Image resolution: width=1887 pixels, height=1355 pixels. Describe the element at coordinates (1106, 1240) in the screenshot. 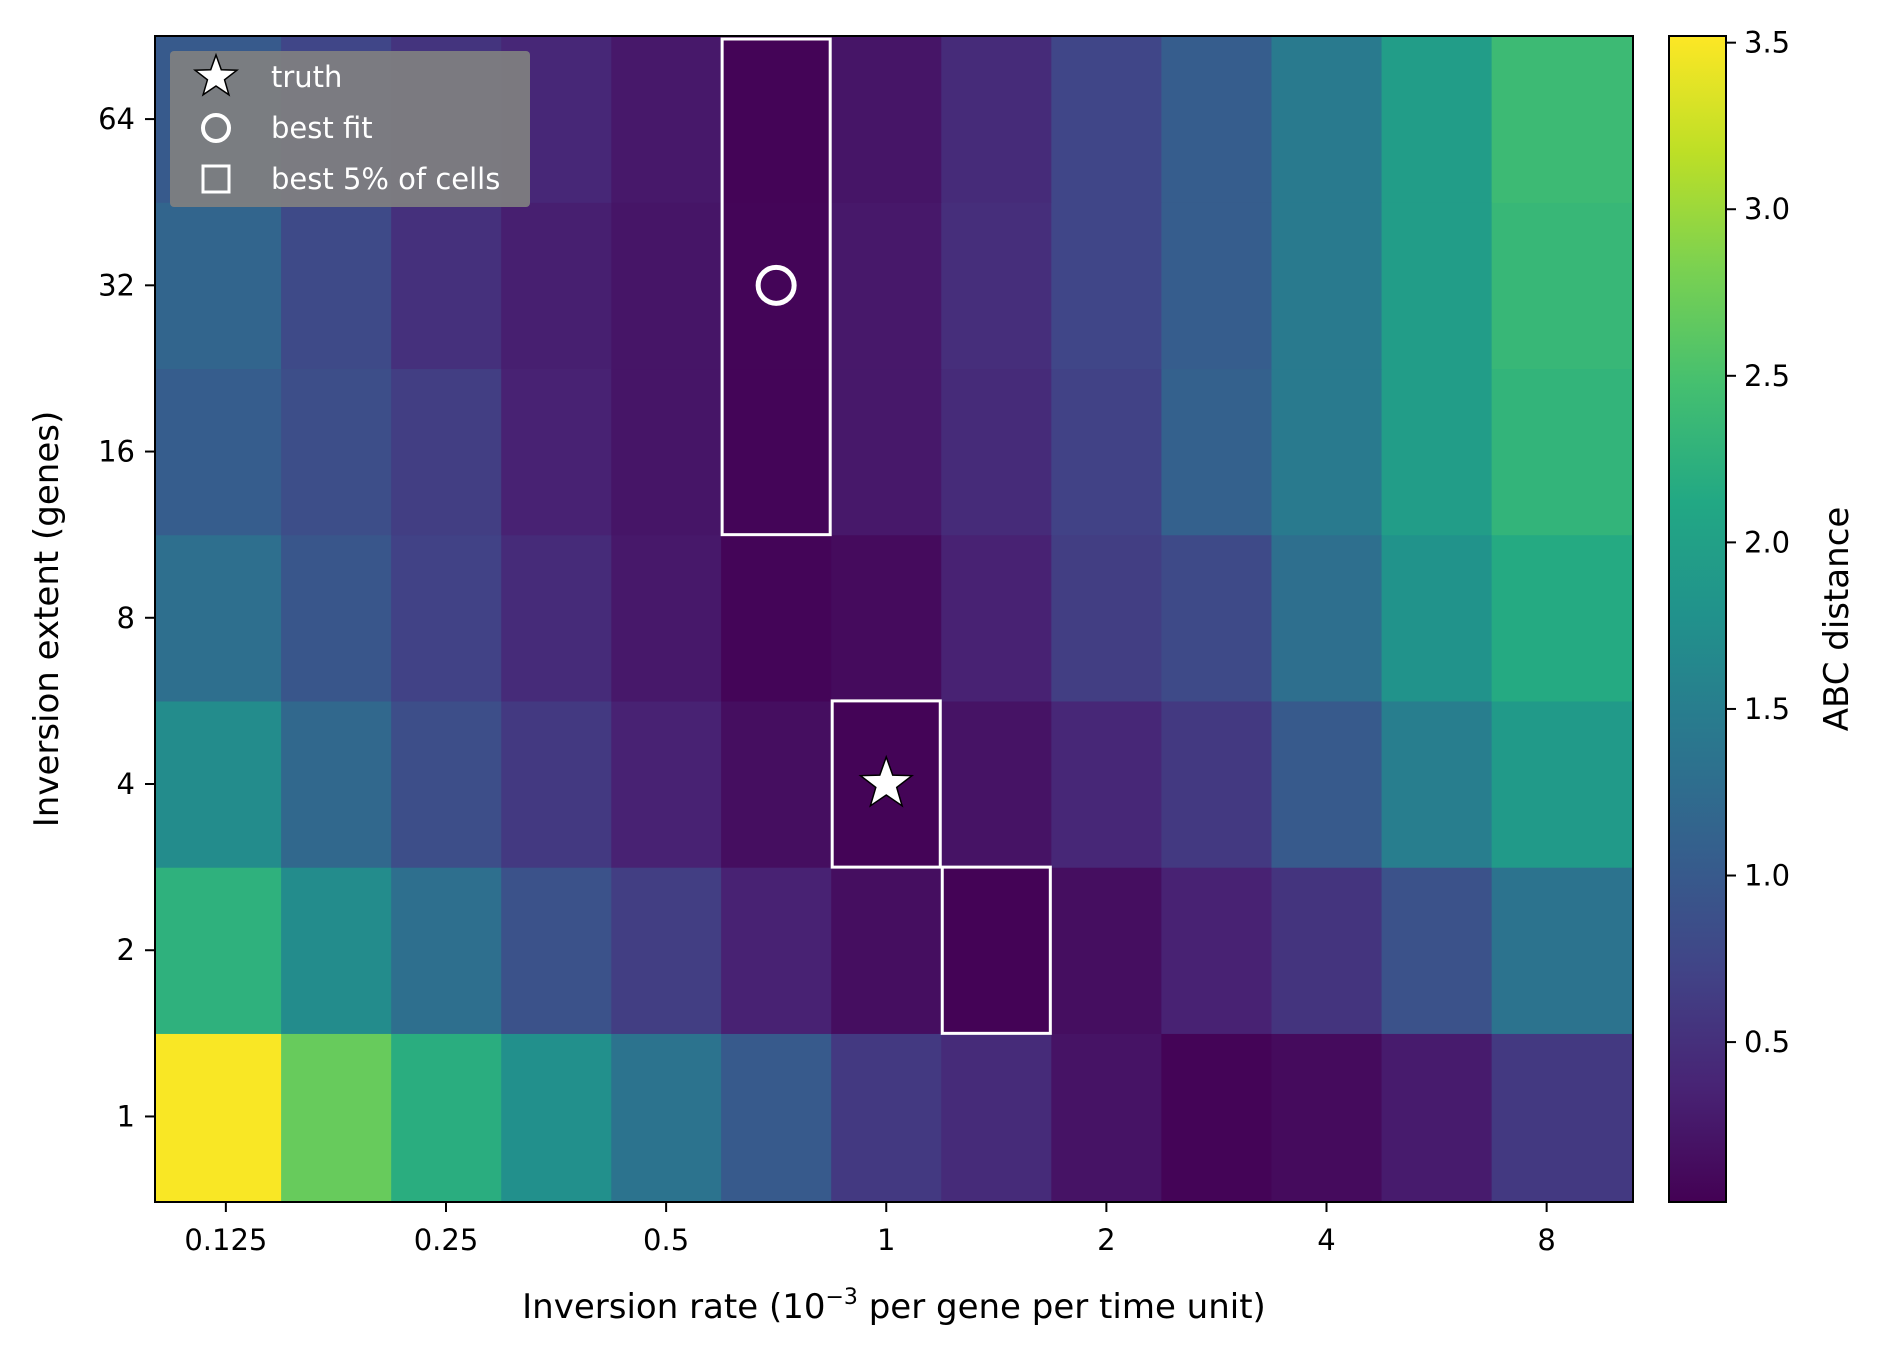

I see `x-tick-label: 2` at that location.